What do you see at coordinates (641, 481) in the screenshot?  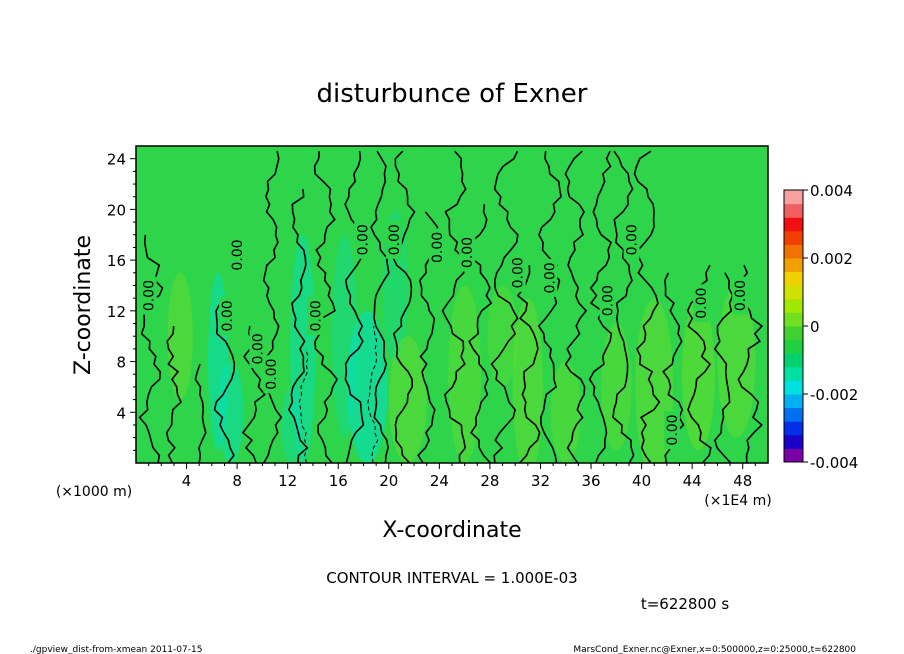 I see `x-tick-label: 40` at bounding box center [641, 481].